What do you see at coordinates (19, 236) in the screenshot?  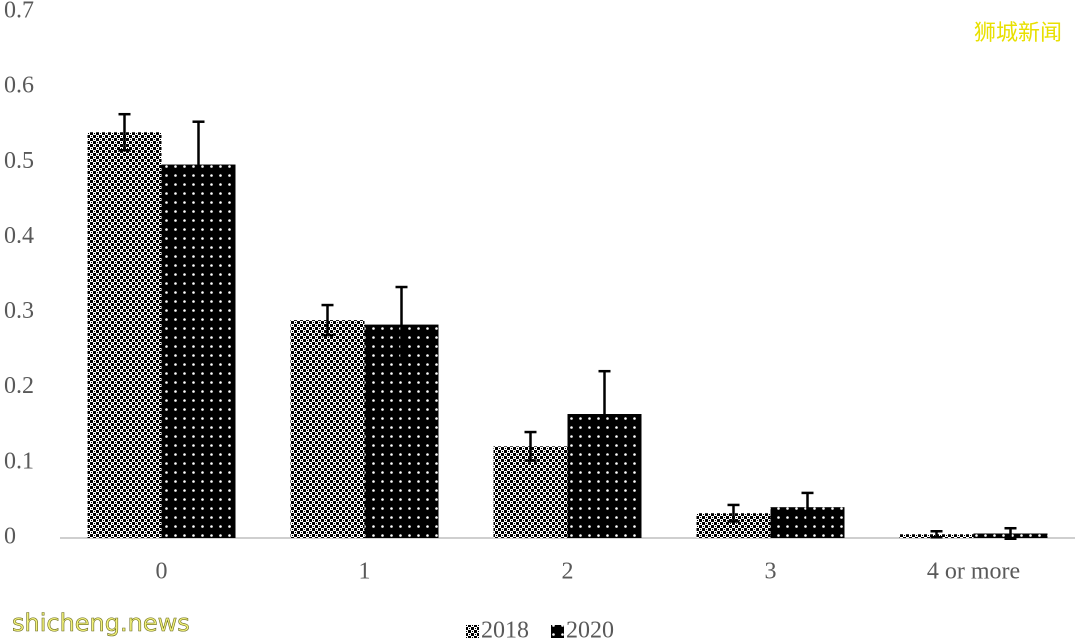 I see `y-tick-label: 0.4` at bounding box center [19, 236].